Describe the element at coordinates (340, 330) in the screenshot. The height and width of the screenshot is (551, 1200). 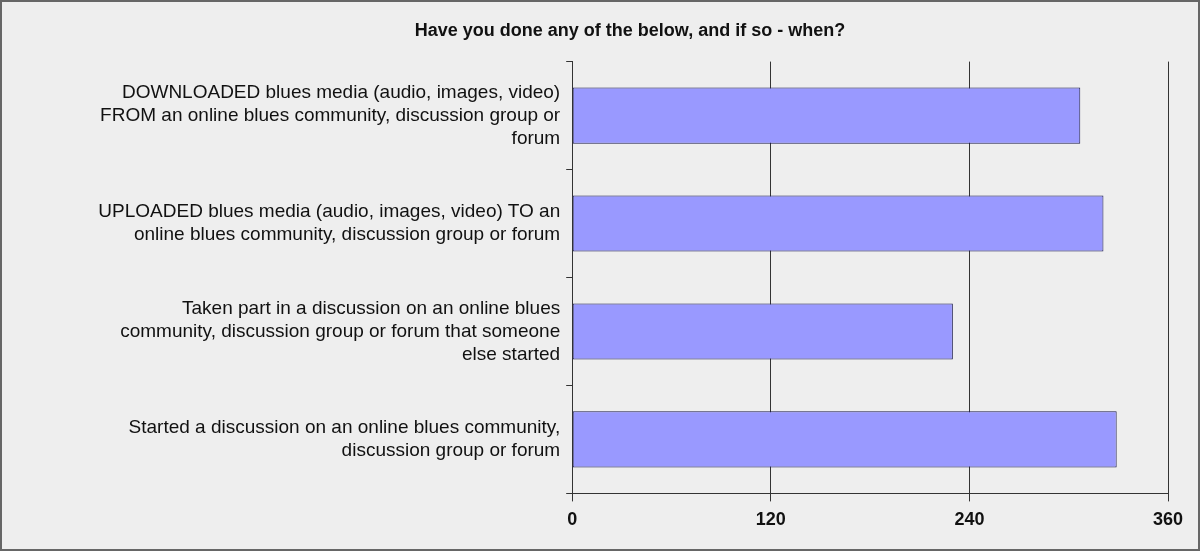
I see `y-tick-label: Taken part in a discussion on an online blues community, discussion group or forum that someone else started` at that location.